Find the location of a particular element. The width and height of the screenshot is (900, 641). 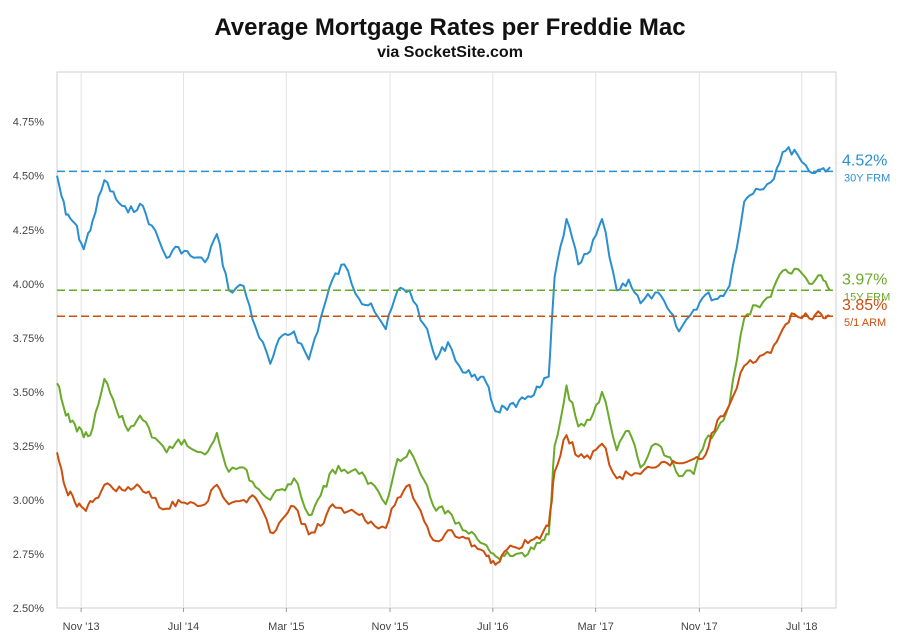

chart-title: Average Mortgage Rates per Freddie Mac is located at coordinates (450, 27).